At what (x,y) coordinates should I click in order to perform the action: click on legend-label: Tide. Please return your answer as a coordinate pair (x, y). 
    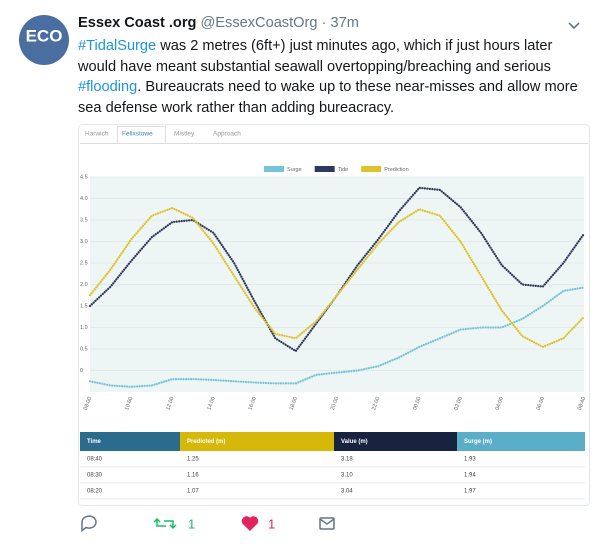
    Looking at the image, I should click on (343, 170).